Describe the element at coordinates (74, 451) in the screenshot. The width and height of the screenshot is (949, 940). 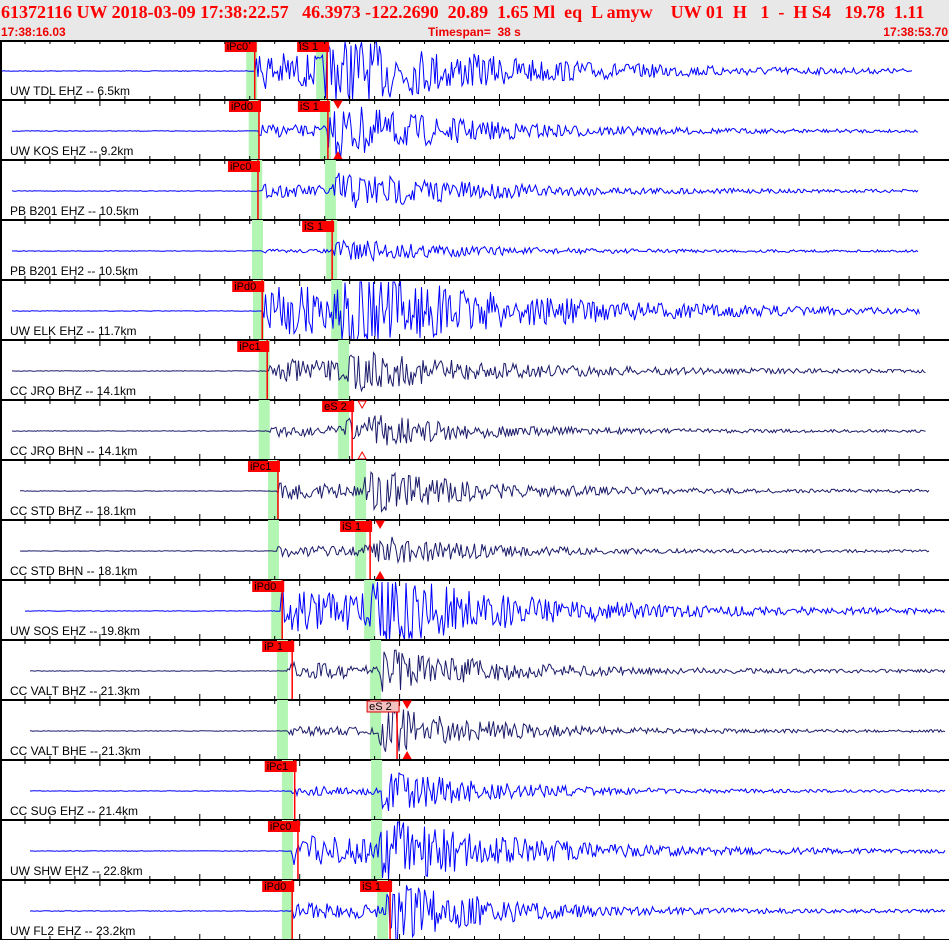
I see `channel-label: CC JRO BHN -- 14.1km` at that location.